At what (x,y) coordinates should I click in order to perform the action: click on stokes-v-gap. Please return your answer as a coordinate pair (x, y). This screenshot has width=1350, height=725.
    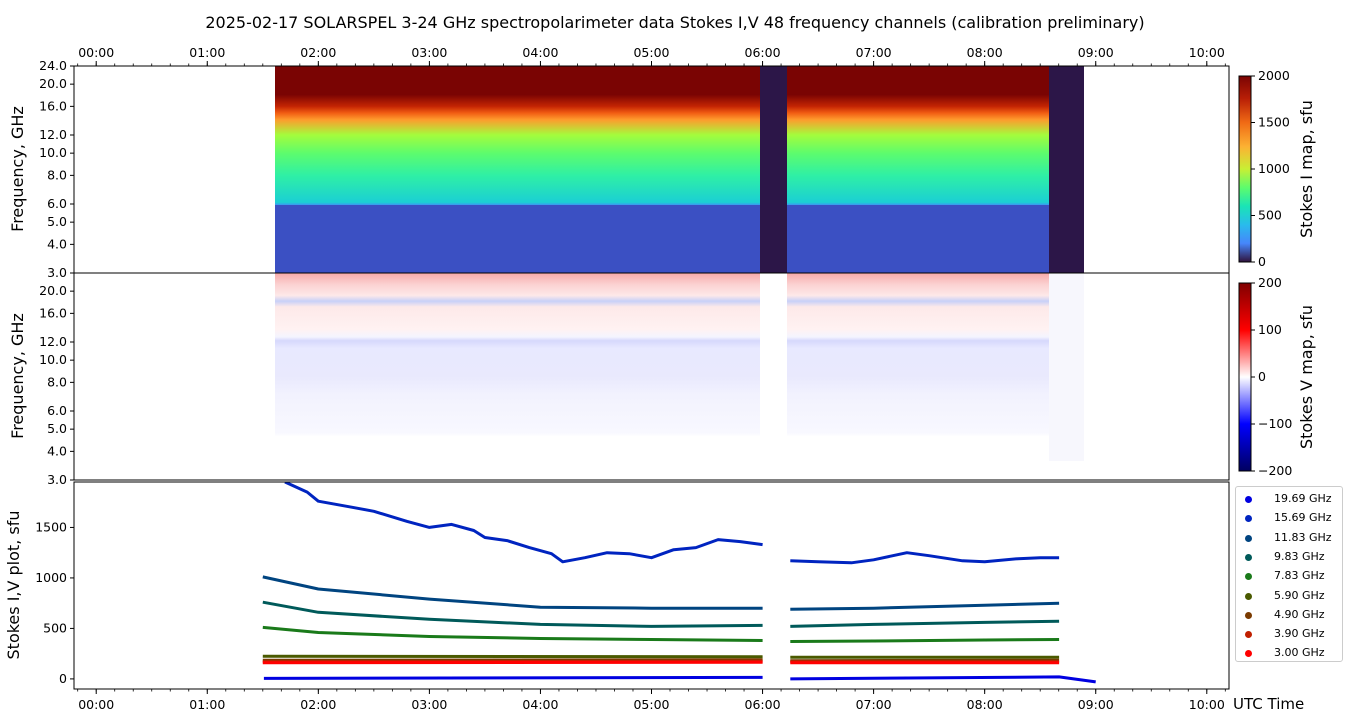
    Looking at the image, I should click on (773, 376).